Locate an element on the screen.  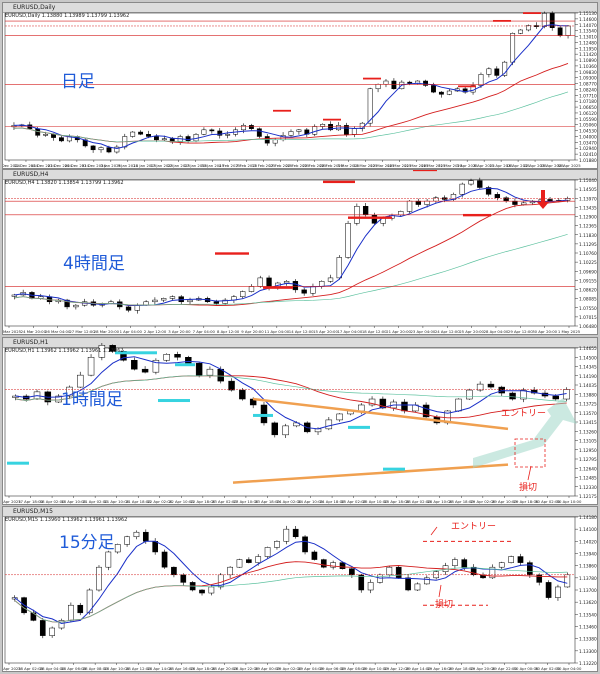
window-title: EURUSD,Daily is located at coordinates (300, 8).